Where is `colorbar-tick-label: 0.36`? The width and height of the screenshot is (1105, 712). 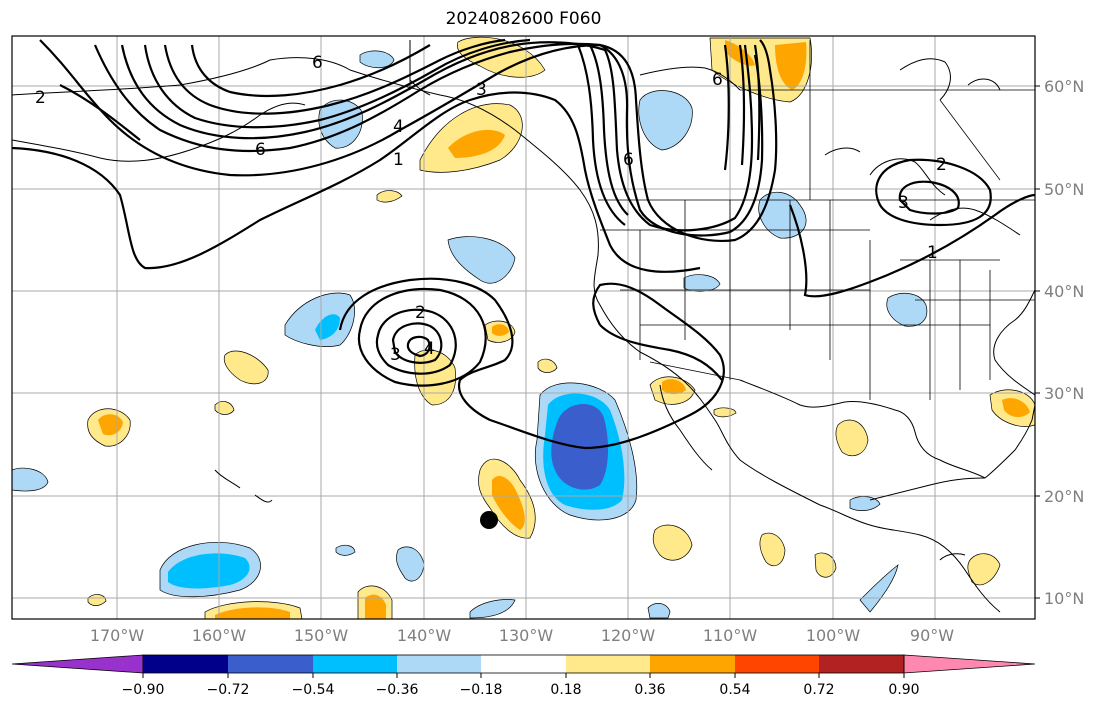
colorbar-tick-label: 0.36 is located at coordinates (650, 690).